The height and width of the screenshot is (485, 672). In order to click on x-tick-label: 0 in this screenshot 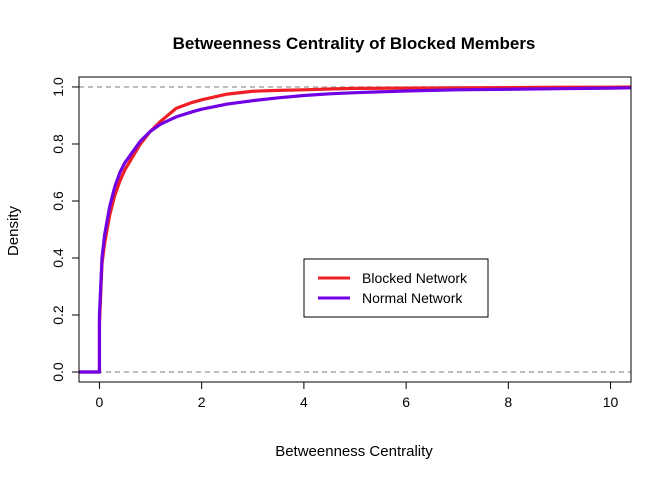, I will do `click(100, 402)`.